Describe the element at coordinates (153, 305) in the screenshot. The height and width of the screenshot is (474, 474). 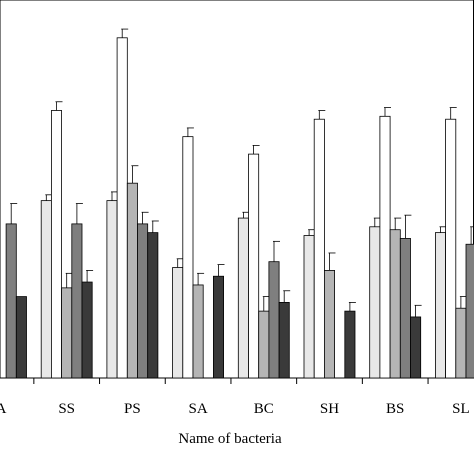
I see `bar-ps-s5` at that location.